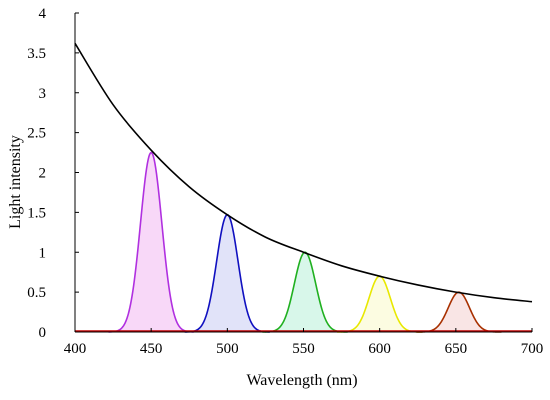  Describe the element at coordinates (227, 349) in the screenshot. I see `x-tick-label-500: 500` at that location.